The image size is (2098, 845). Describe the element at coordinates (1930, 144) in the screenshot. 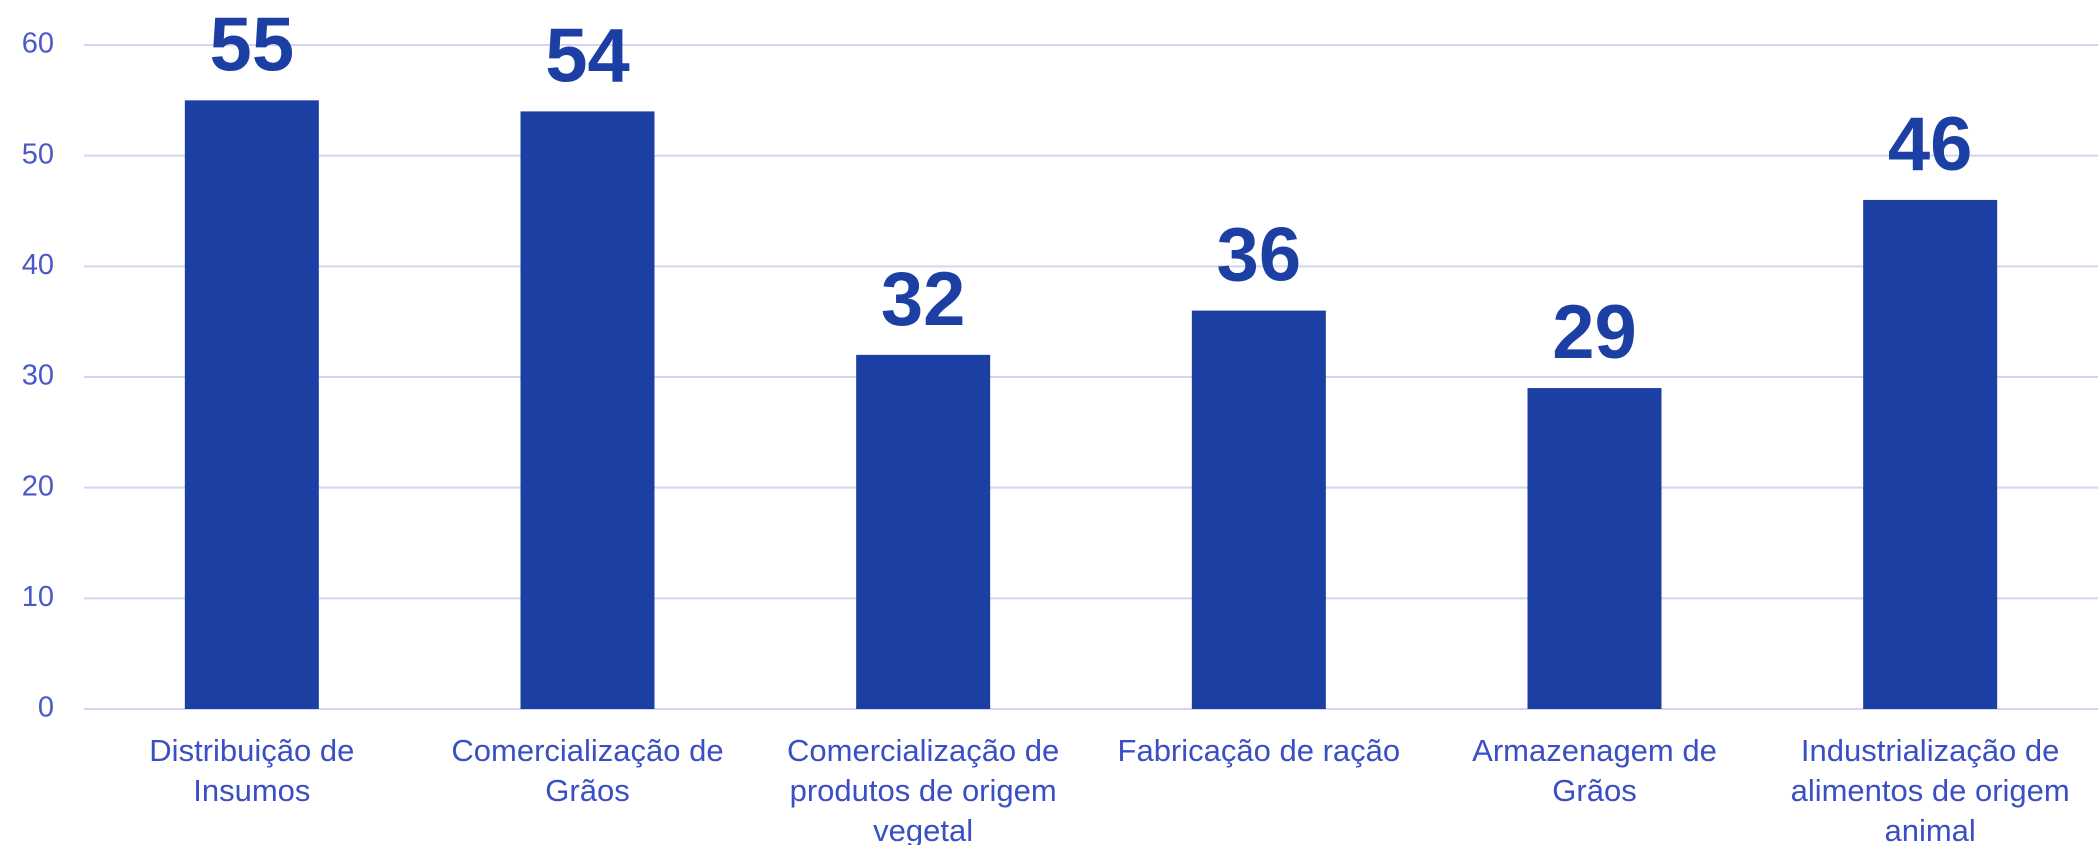

I see `value-label: 46` at that location.